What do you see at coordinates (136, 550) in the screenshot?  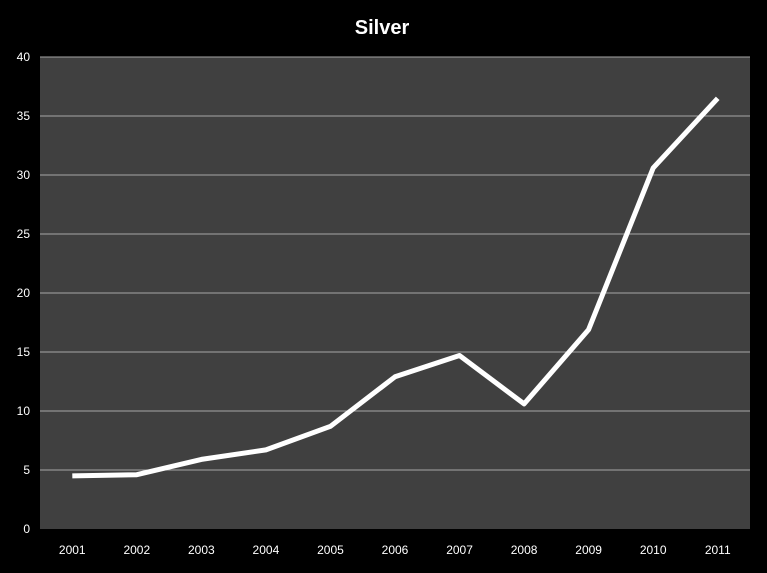 I see `x-tick-label: 2002` at bounding box center [136, 550].